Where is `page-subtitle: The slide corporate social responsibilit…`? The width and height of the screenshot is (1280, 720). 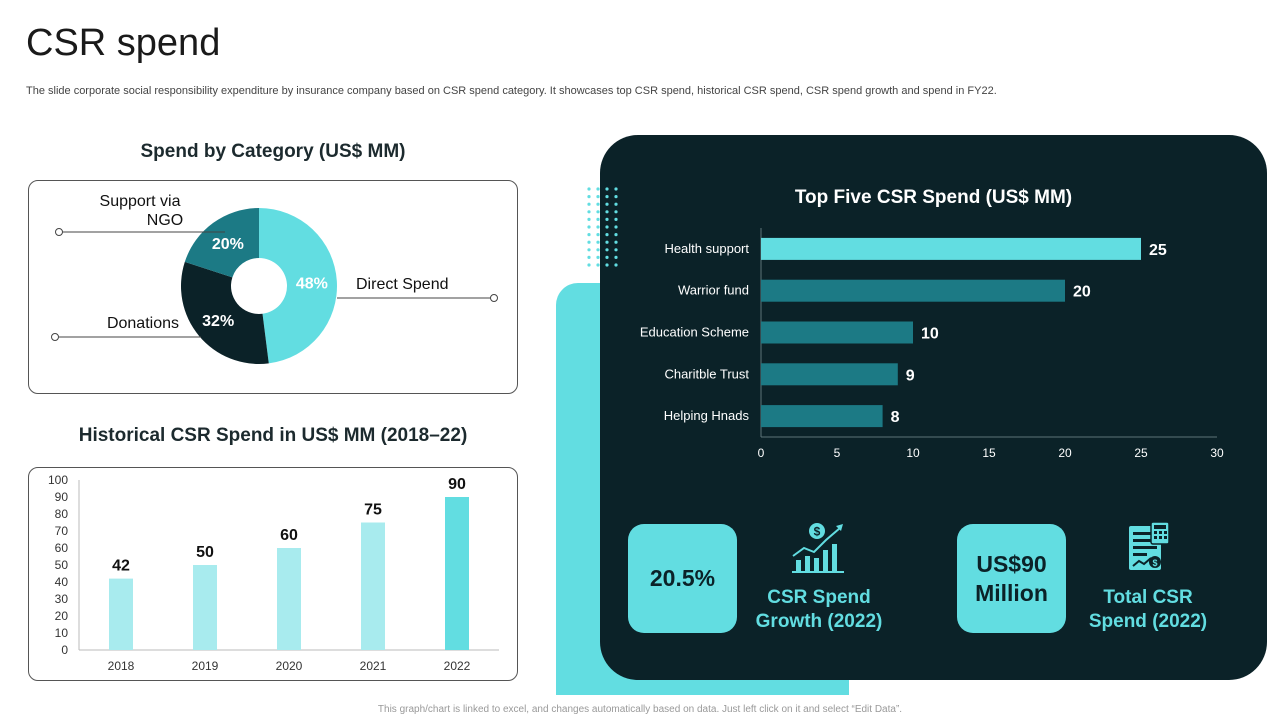 page-subtitle: The slide corporate social responsibilit… is located at coordinates (511, 91).